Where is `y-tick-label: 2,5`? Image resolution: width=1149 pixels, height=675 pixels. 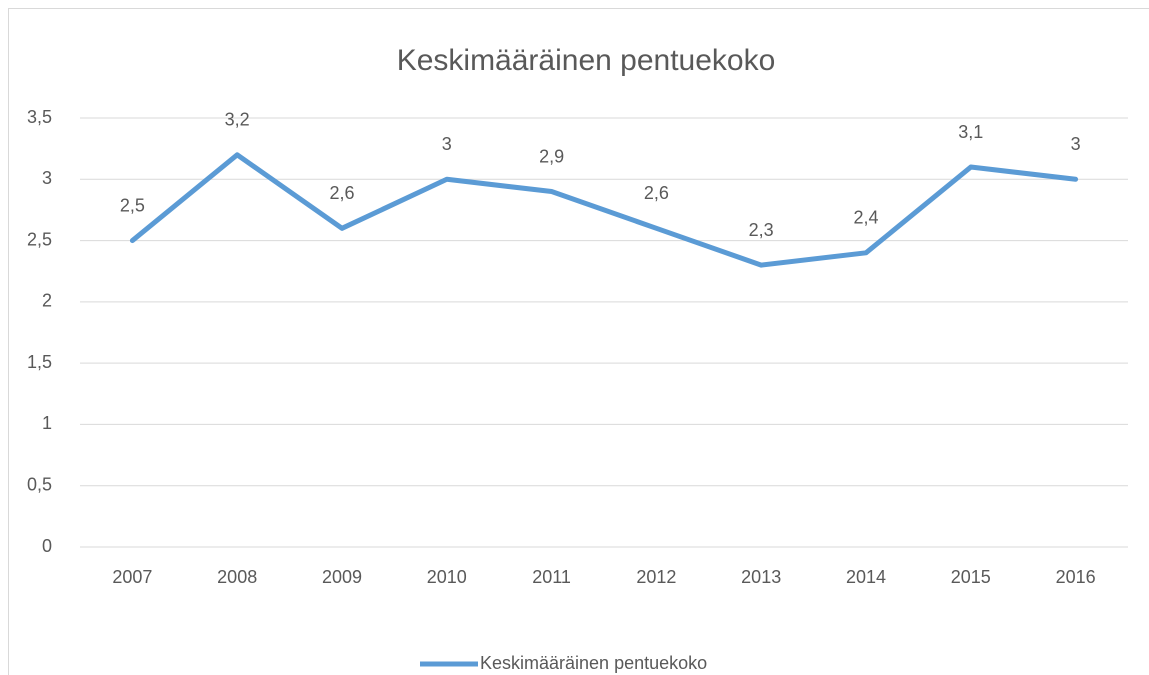
y-tick-label: 2,5 is located at coordinates (39, 239).